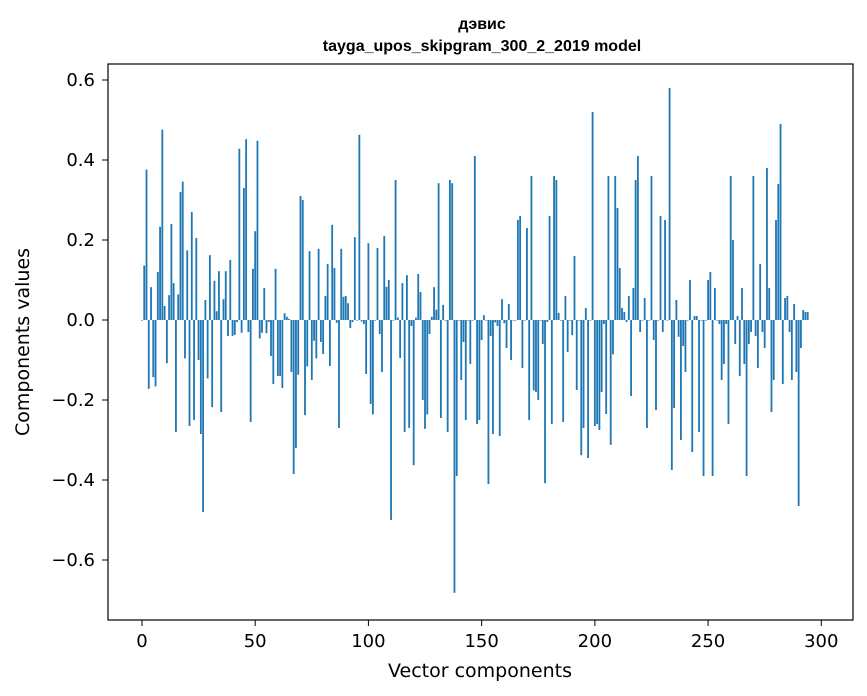  Describe the element at coordinates (80, 160) in the screenshot. I see `y-tick-label: 0.4` at that location.